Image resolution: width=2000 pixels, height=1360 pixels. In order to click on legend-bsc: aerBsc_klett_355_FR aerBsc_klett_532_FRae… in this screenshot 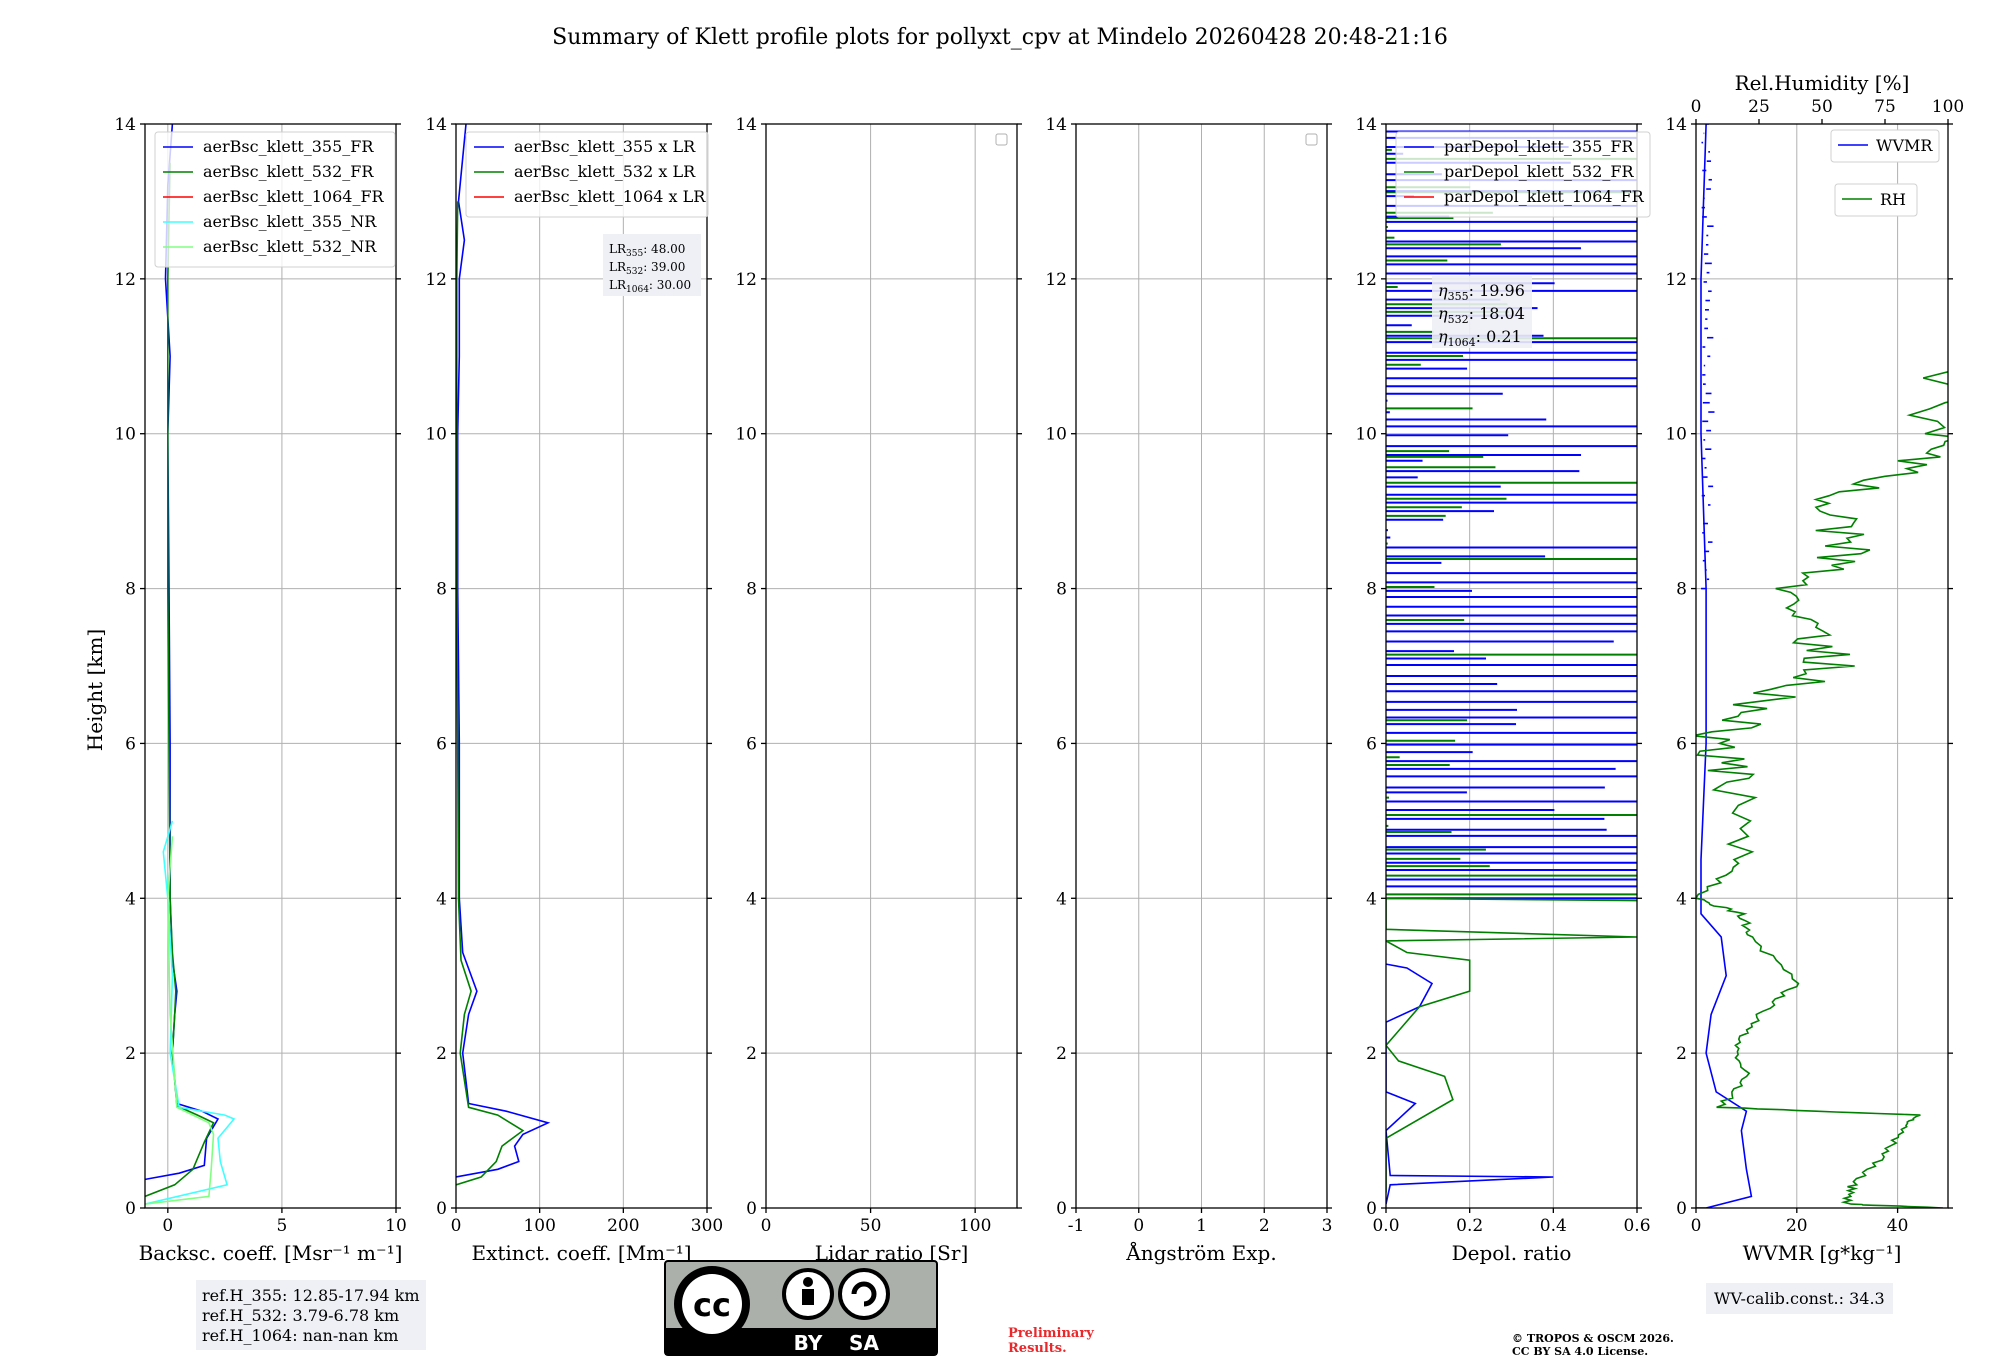, I will do `click(275, 199)`.